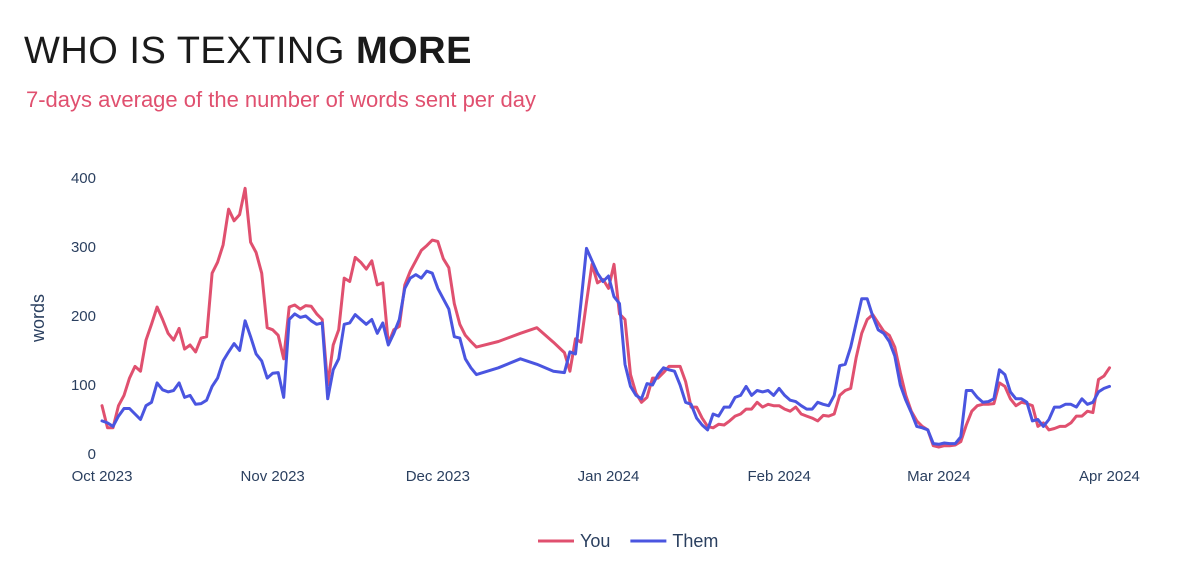  Describe the element at coordinates (83, 385) in the screenshot. I see `y-tick-label: 100` at that location.